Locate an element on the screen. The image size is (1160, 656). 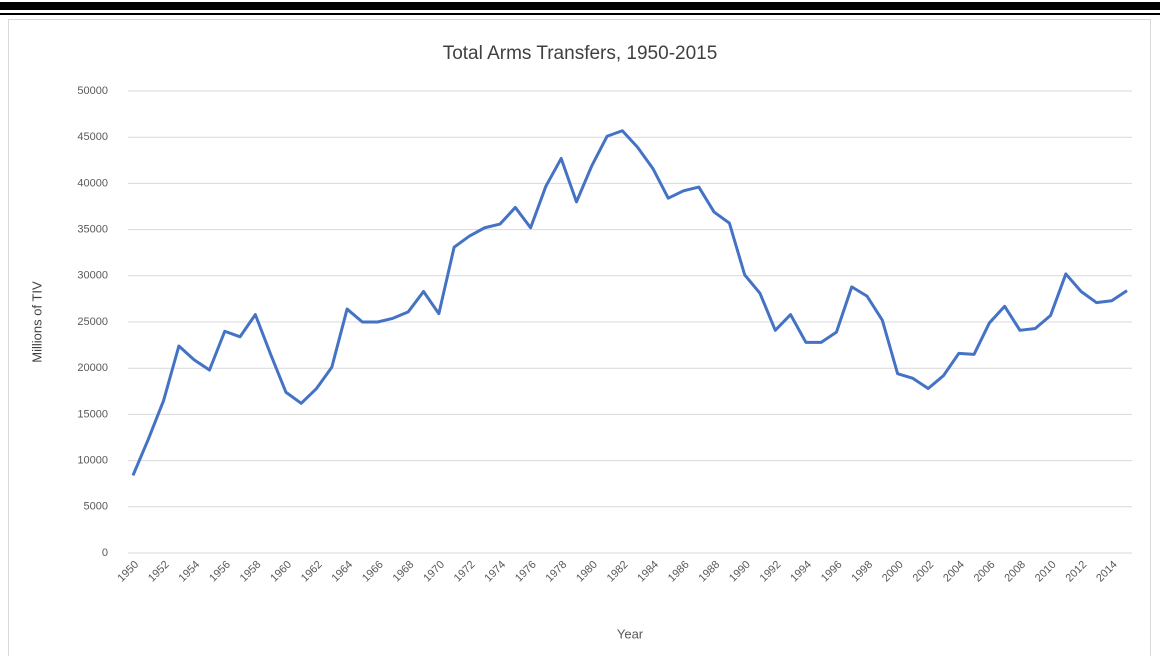
y-tick-label: 50000 is located at coordinates (92, 91).